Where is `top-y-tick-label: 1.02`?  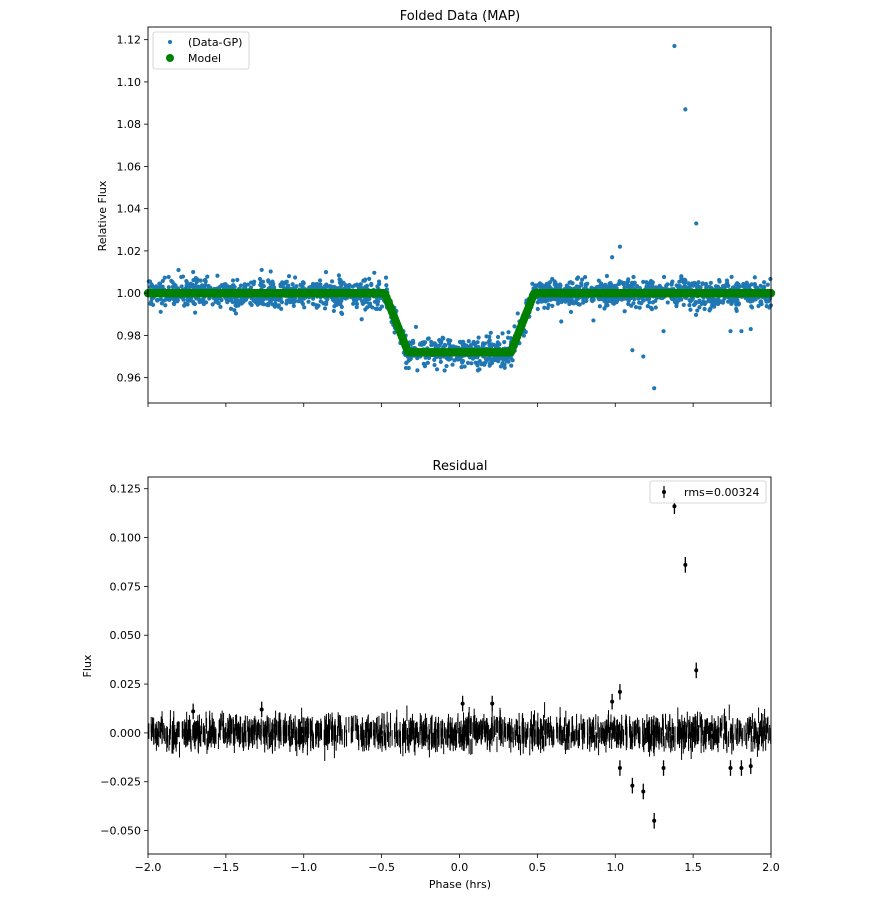
top-y-tick-label: 1.02 is located at coordinates (129, 251).